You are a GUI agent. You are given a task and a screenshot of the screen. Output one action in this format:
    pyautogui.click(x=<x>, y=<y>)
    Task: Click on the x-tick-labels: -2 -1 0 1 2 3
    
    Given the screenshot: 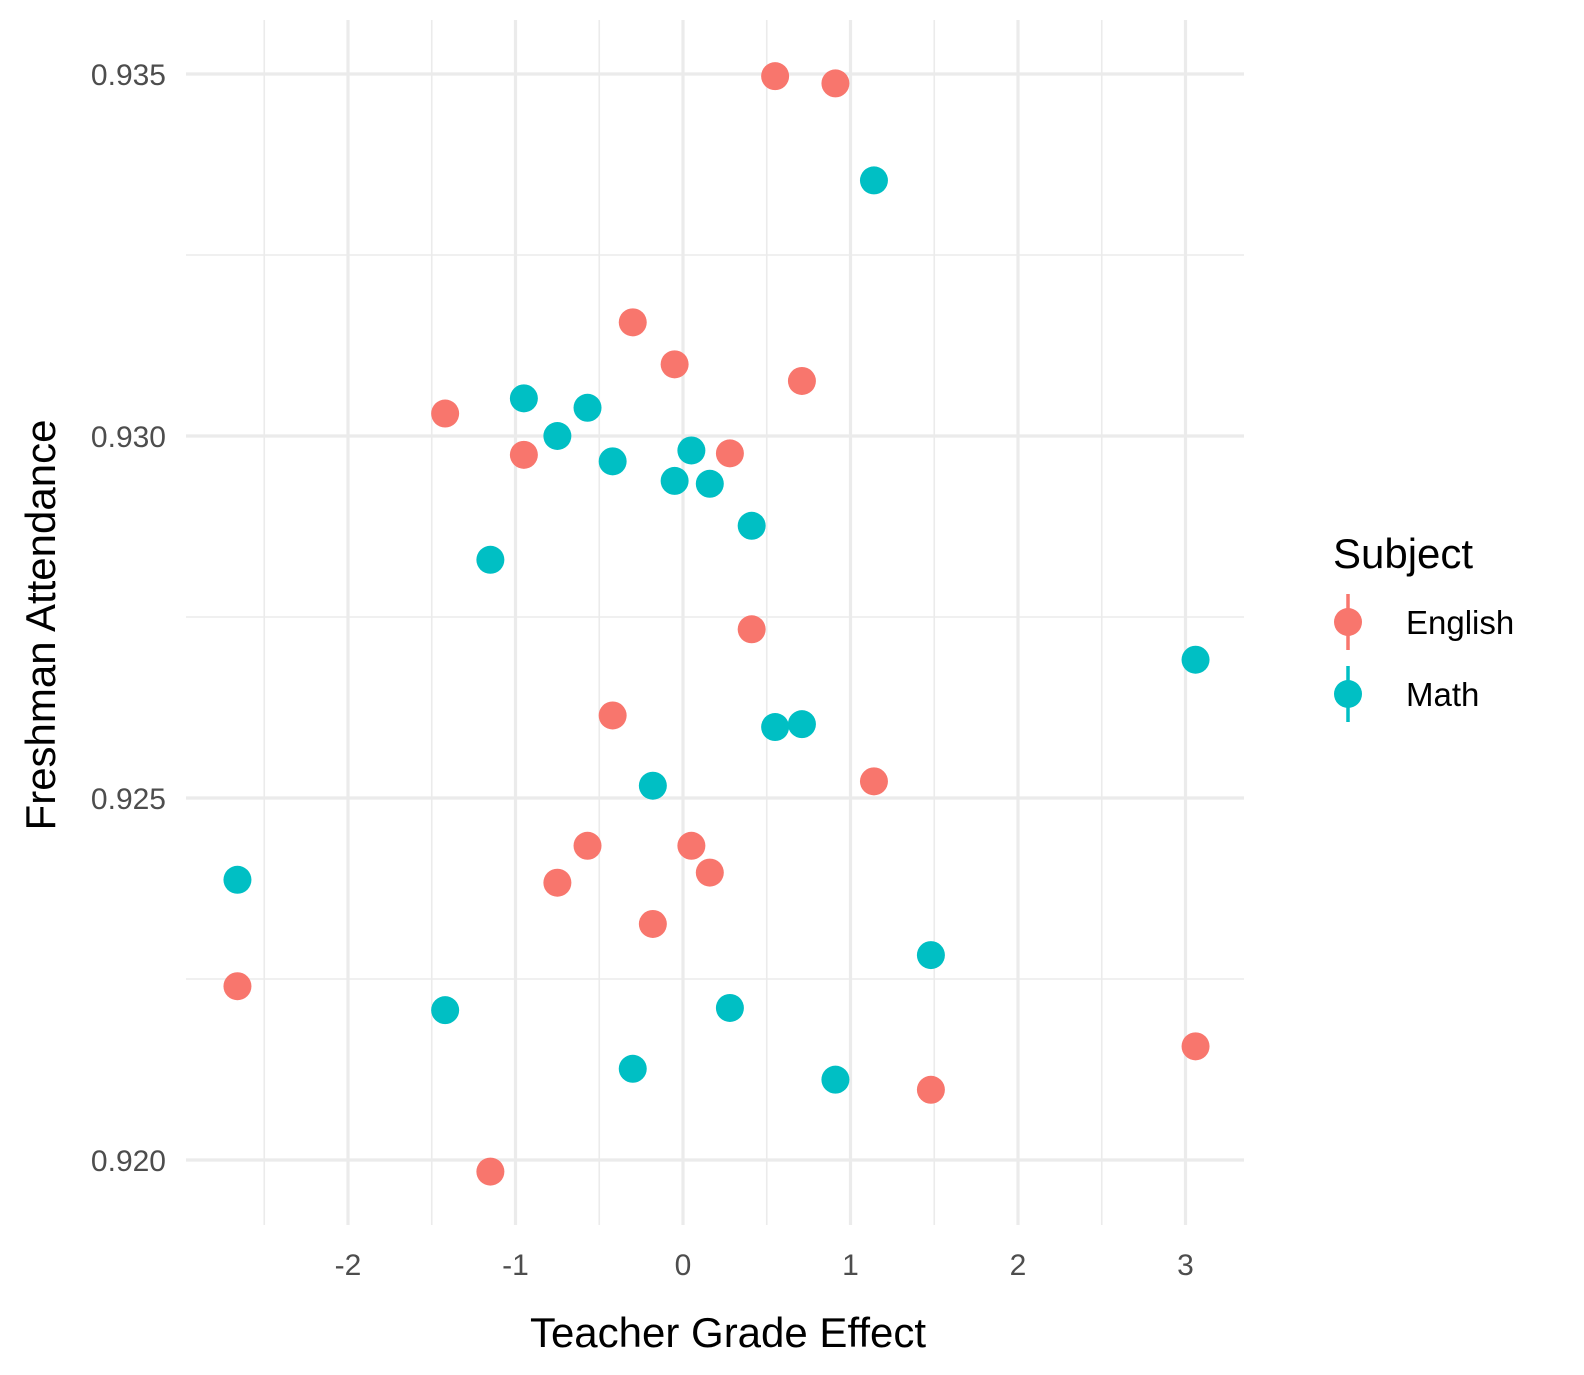 What is the action you would take?
    pyautogui.click(x=764, y=1265)
    